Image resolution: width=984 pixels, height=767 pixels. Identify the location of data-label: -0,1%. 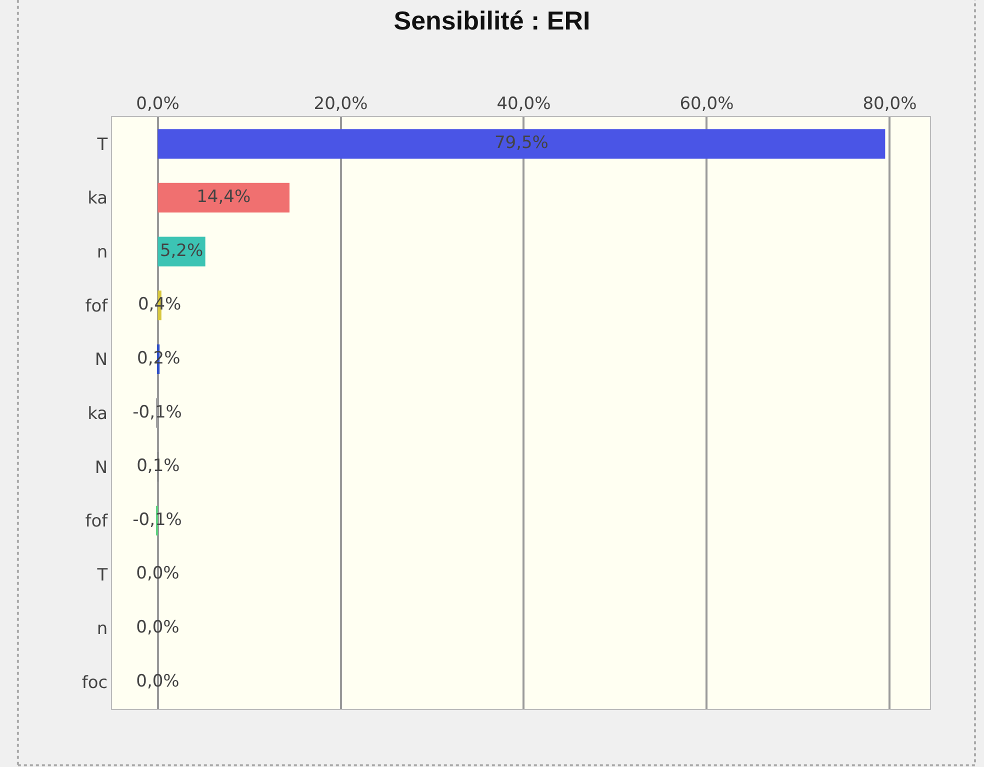
(157, 412).